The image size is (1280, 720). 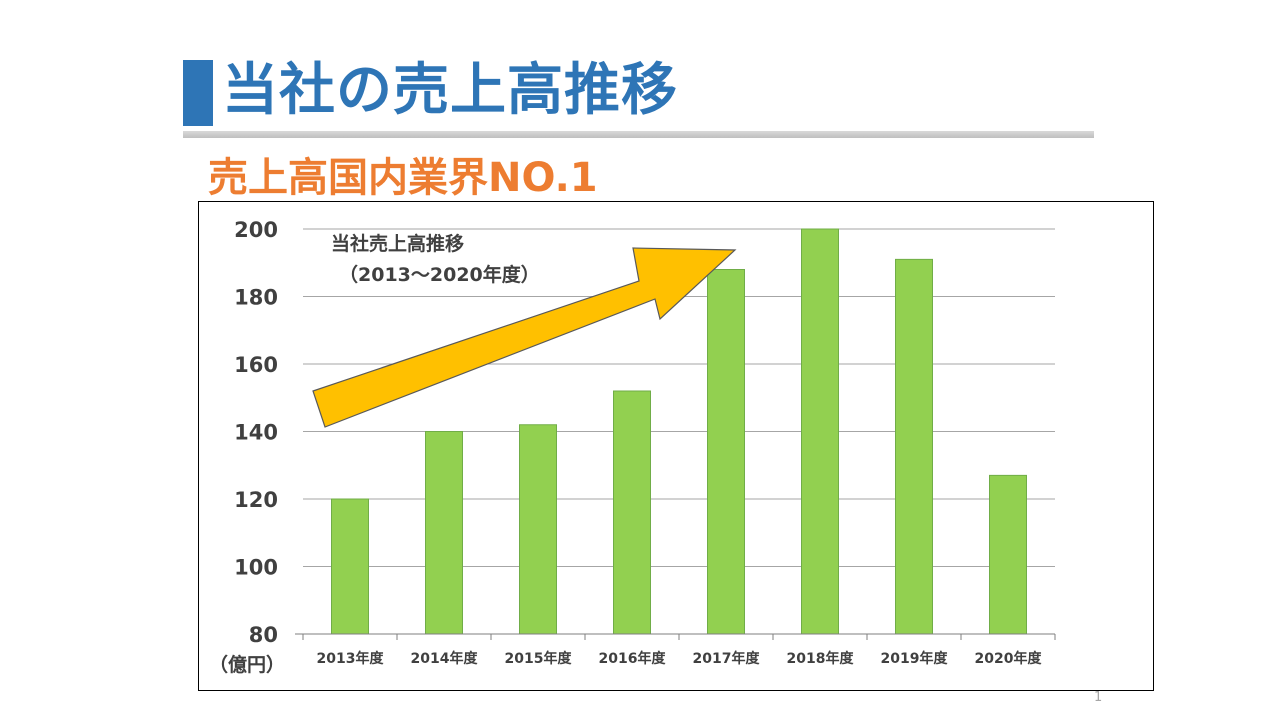 I want to click on x-tick-label: 2019年度, so click(x=915, y=658).